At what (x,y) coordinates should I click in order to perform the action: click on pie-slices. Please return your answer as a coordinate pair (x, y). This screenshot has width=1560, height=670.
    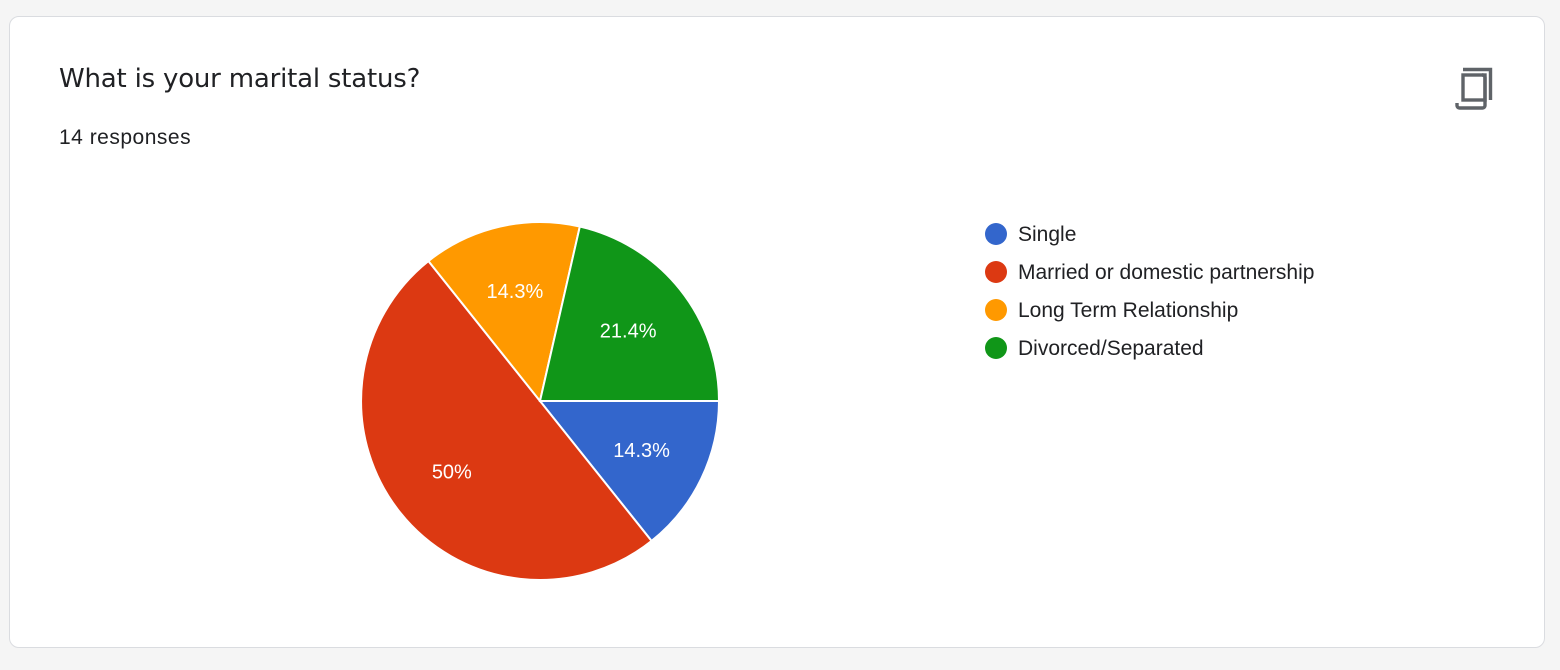
    Looking at the image, I should click on (540, 401).